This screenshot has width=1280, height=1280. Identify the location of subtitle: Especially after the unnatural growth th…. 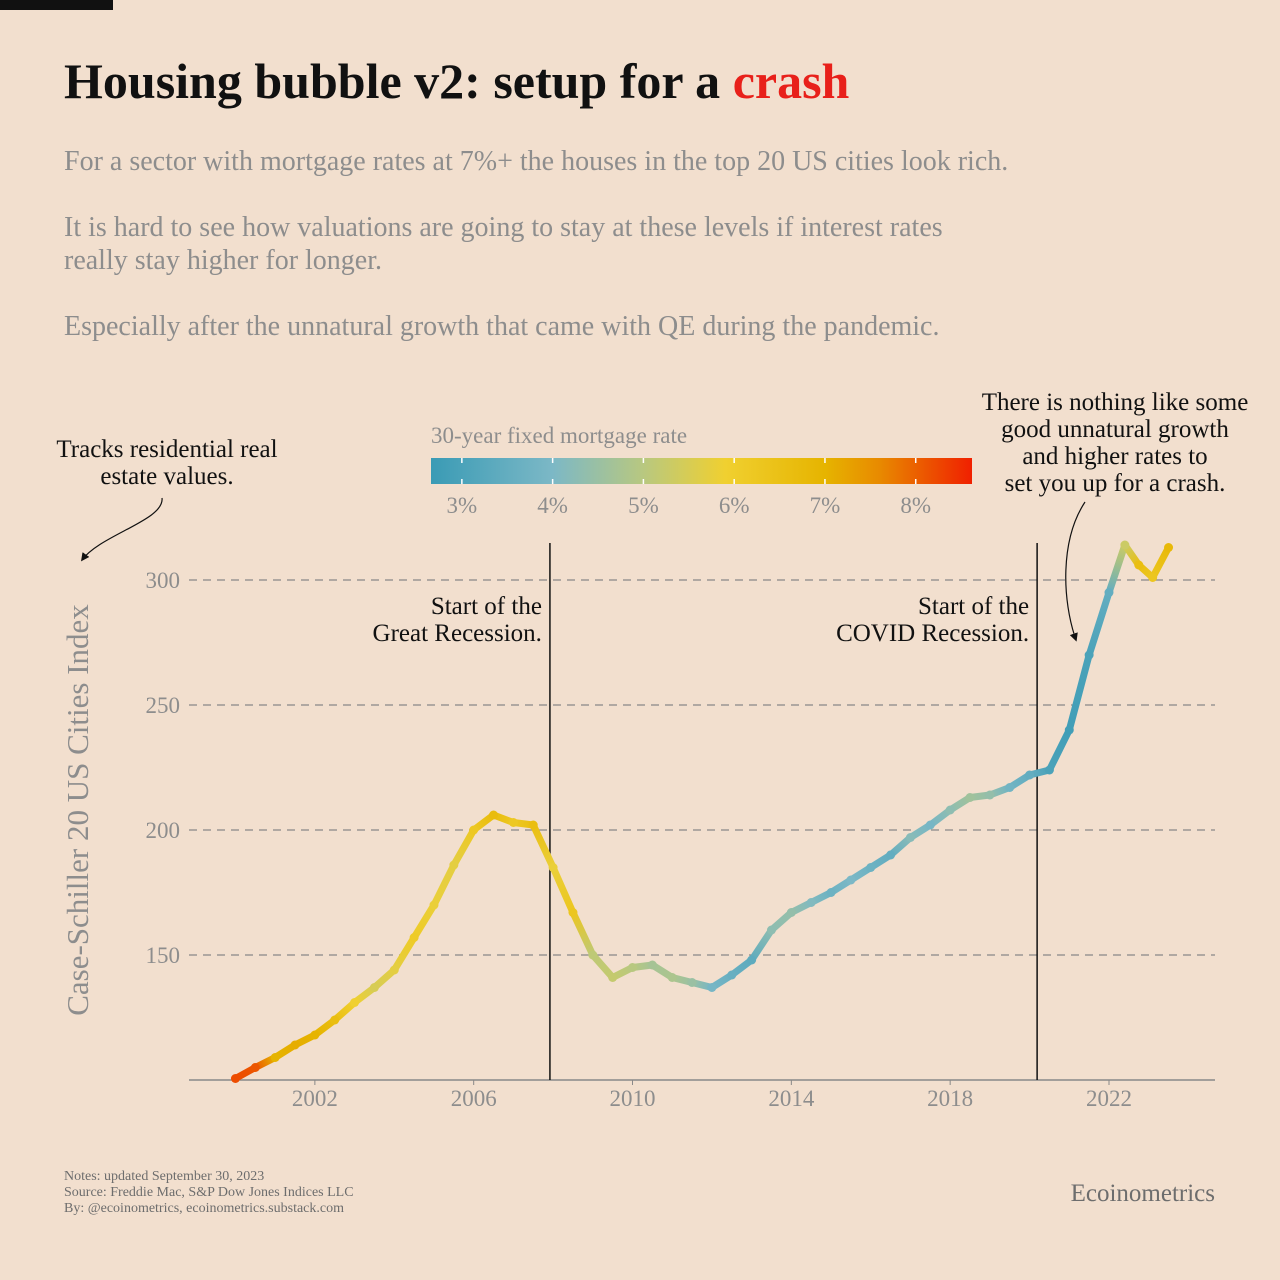
(501, 326).